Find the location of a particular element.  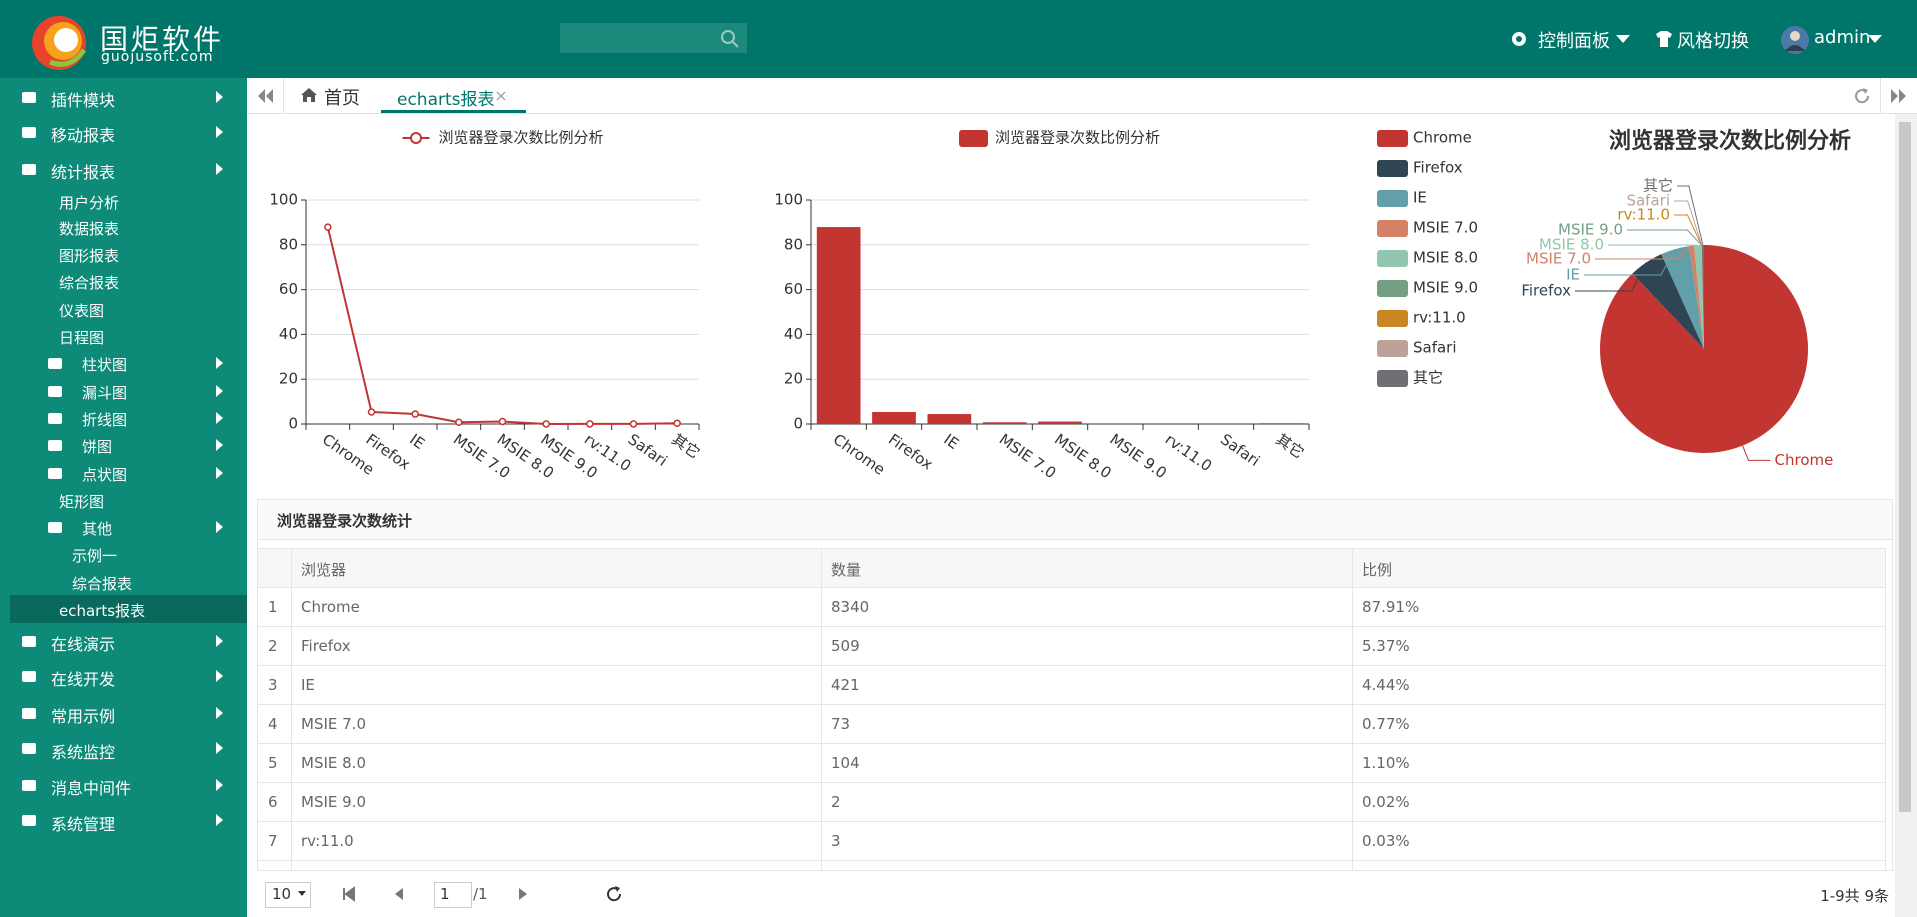

menu-item: 系统监控 is located at coordinates (83, 752).